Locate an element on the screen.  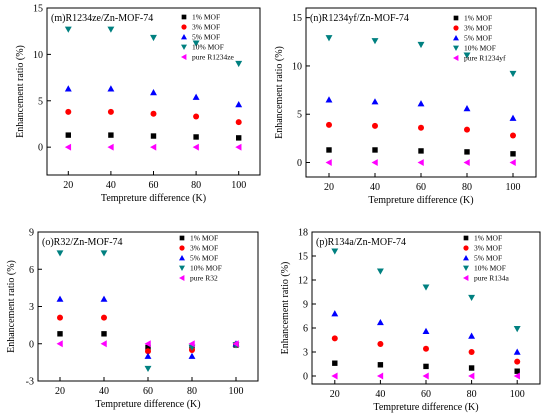
panel-p-title: (p)R134a/Zn-MOF-74 is located at coordinates (361, 242).